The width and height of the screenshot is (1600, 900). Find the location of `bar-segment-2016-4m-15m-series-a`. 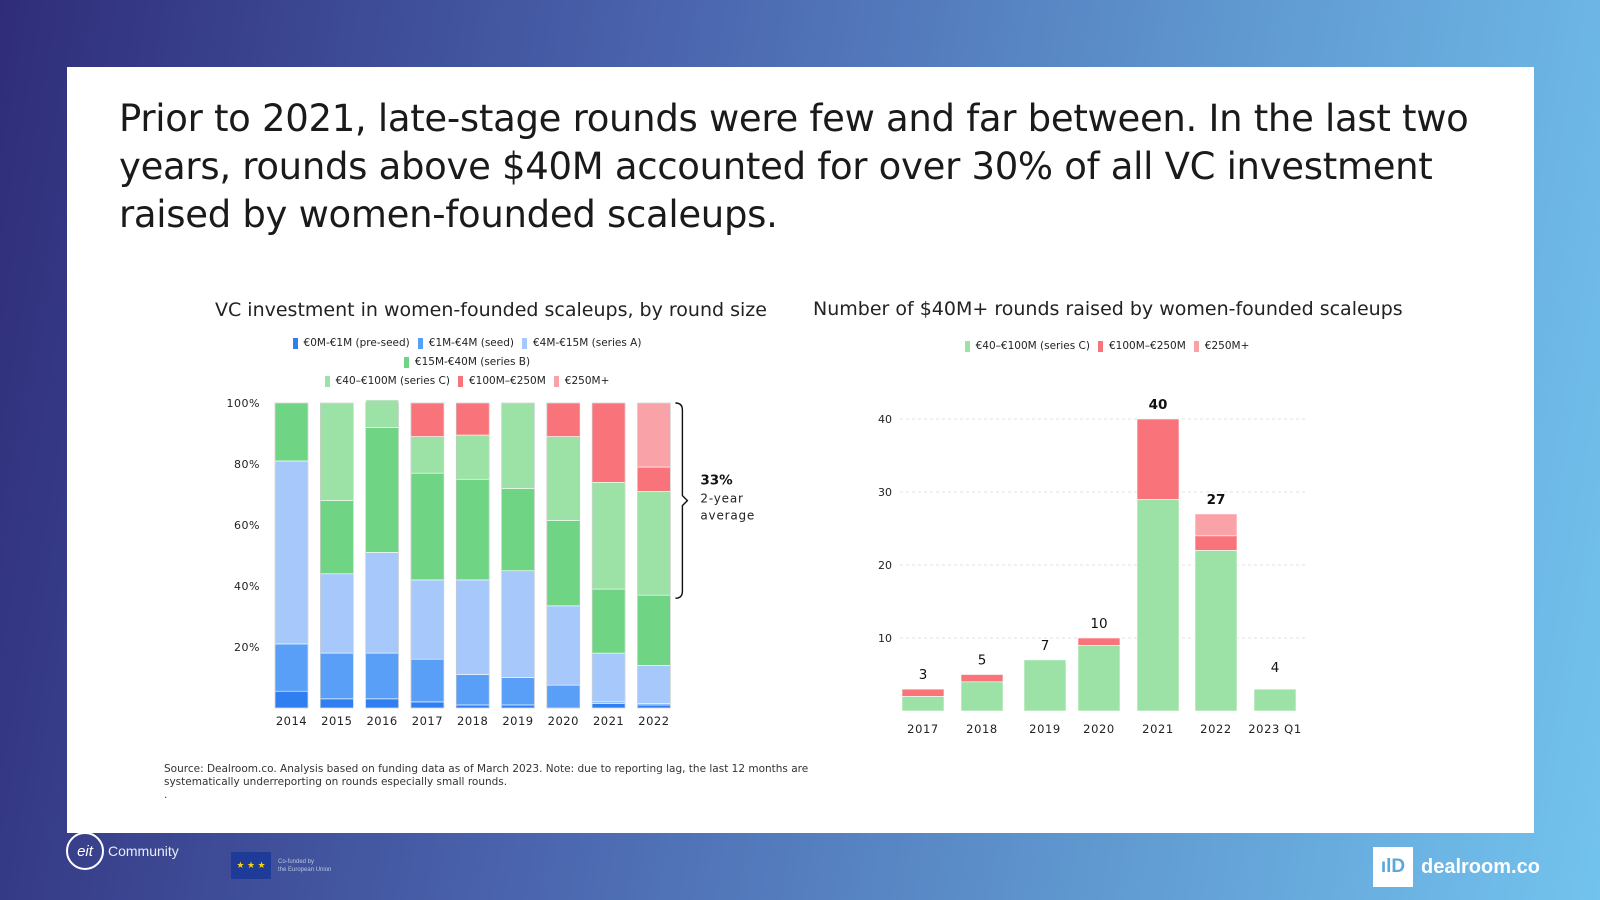

bar-segment-2016-4m-15m-series-a is located at coordinates (382, 603).